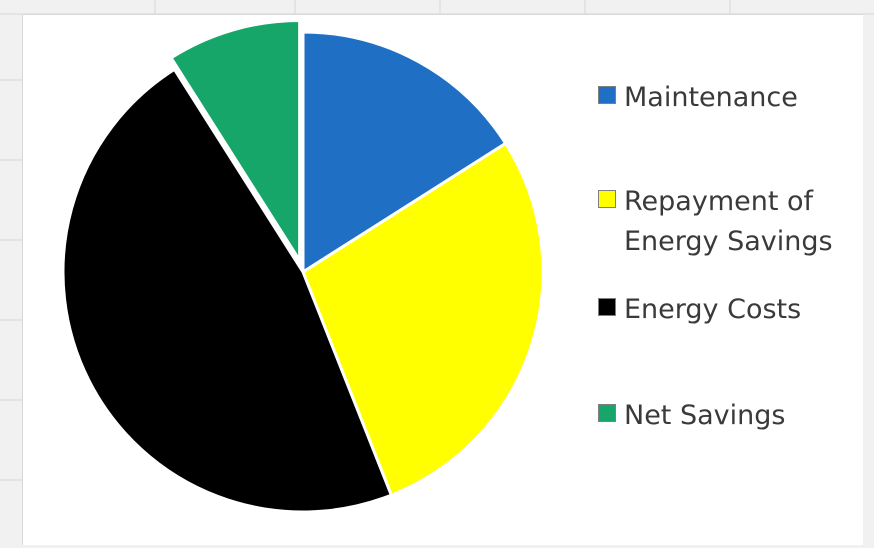 This screenshot has height=548, width=874. I want to click on legend-item-net-savings: Net Savings, so click(731, 416).